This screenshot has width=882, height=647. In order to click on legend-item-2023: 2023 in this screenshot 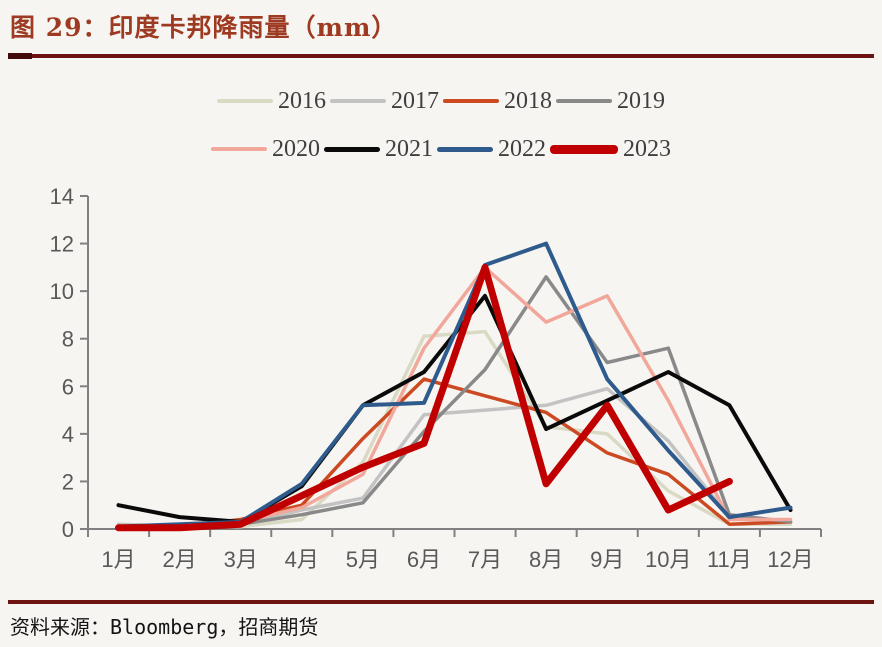, I will do `click(610, 149)`.